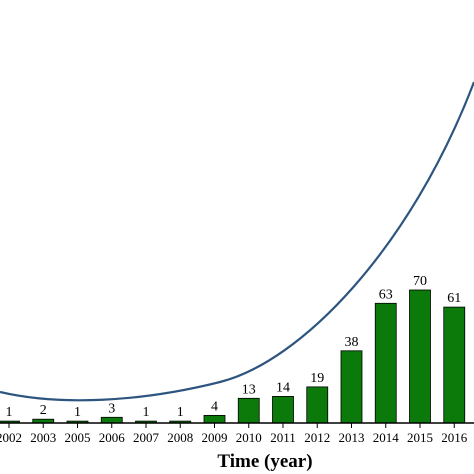 This screenshot has height=474, width=474. I want to click on x-tick-label-2007: 2007, so click(146, 437).